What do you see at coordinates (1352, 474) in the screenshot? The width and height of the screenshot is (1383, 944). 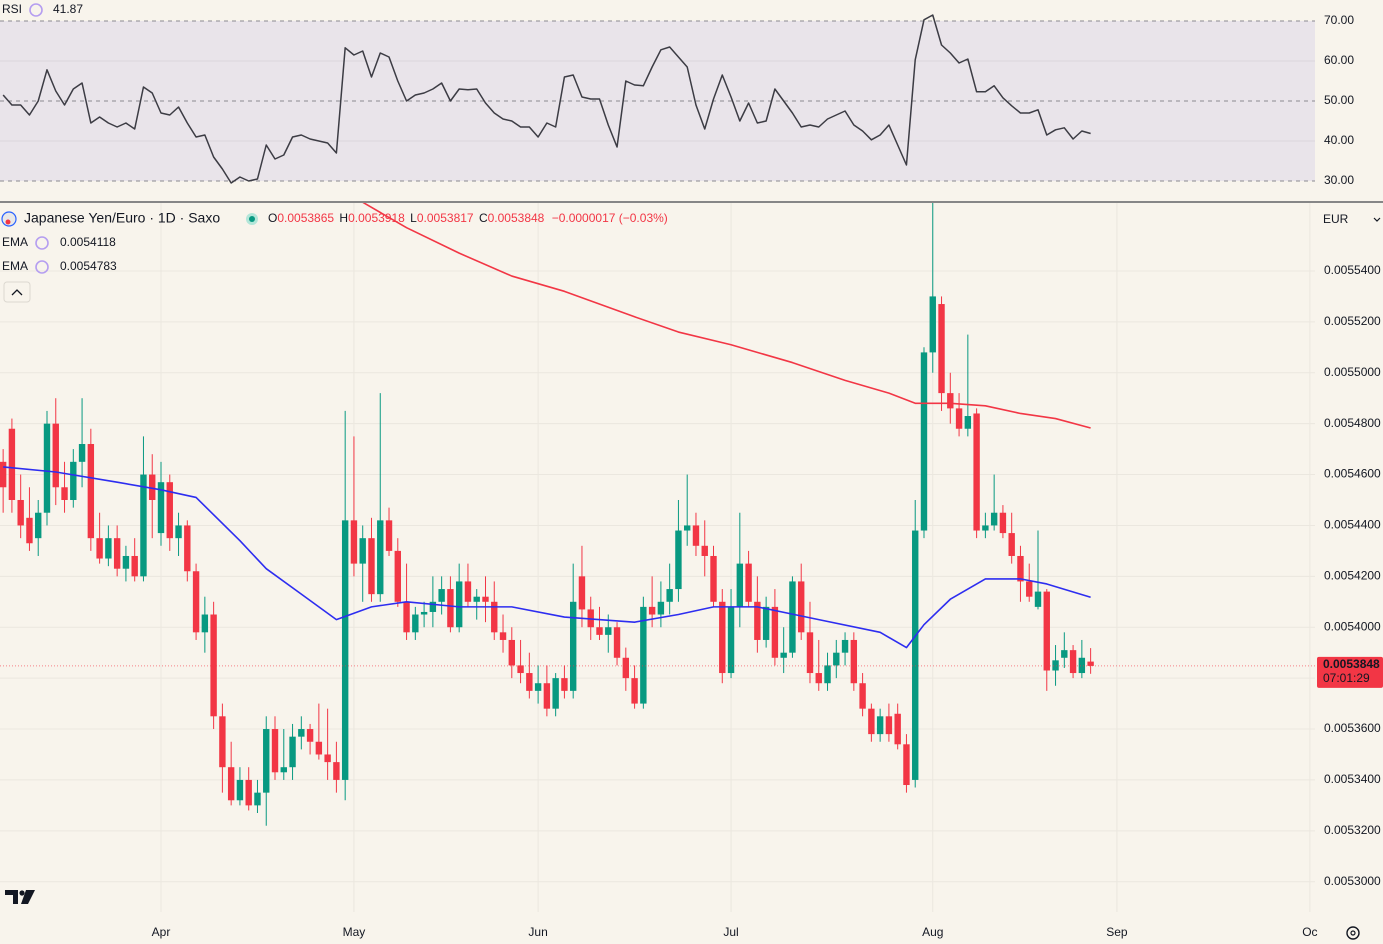 I see `y-tick-label: 0.0054600` at bounding box center [1352, 474].